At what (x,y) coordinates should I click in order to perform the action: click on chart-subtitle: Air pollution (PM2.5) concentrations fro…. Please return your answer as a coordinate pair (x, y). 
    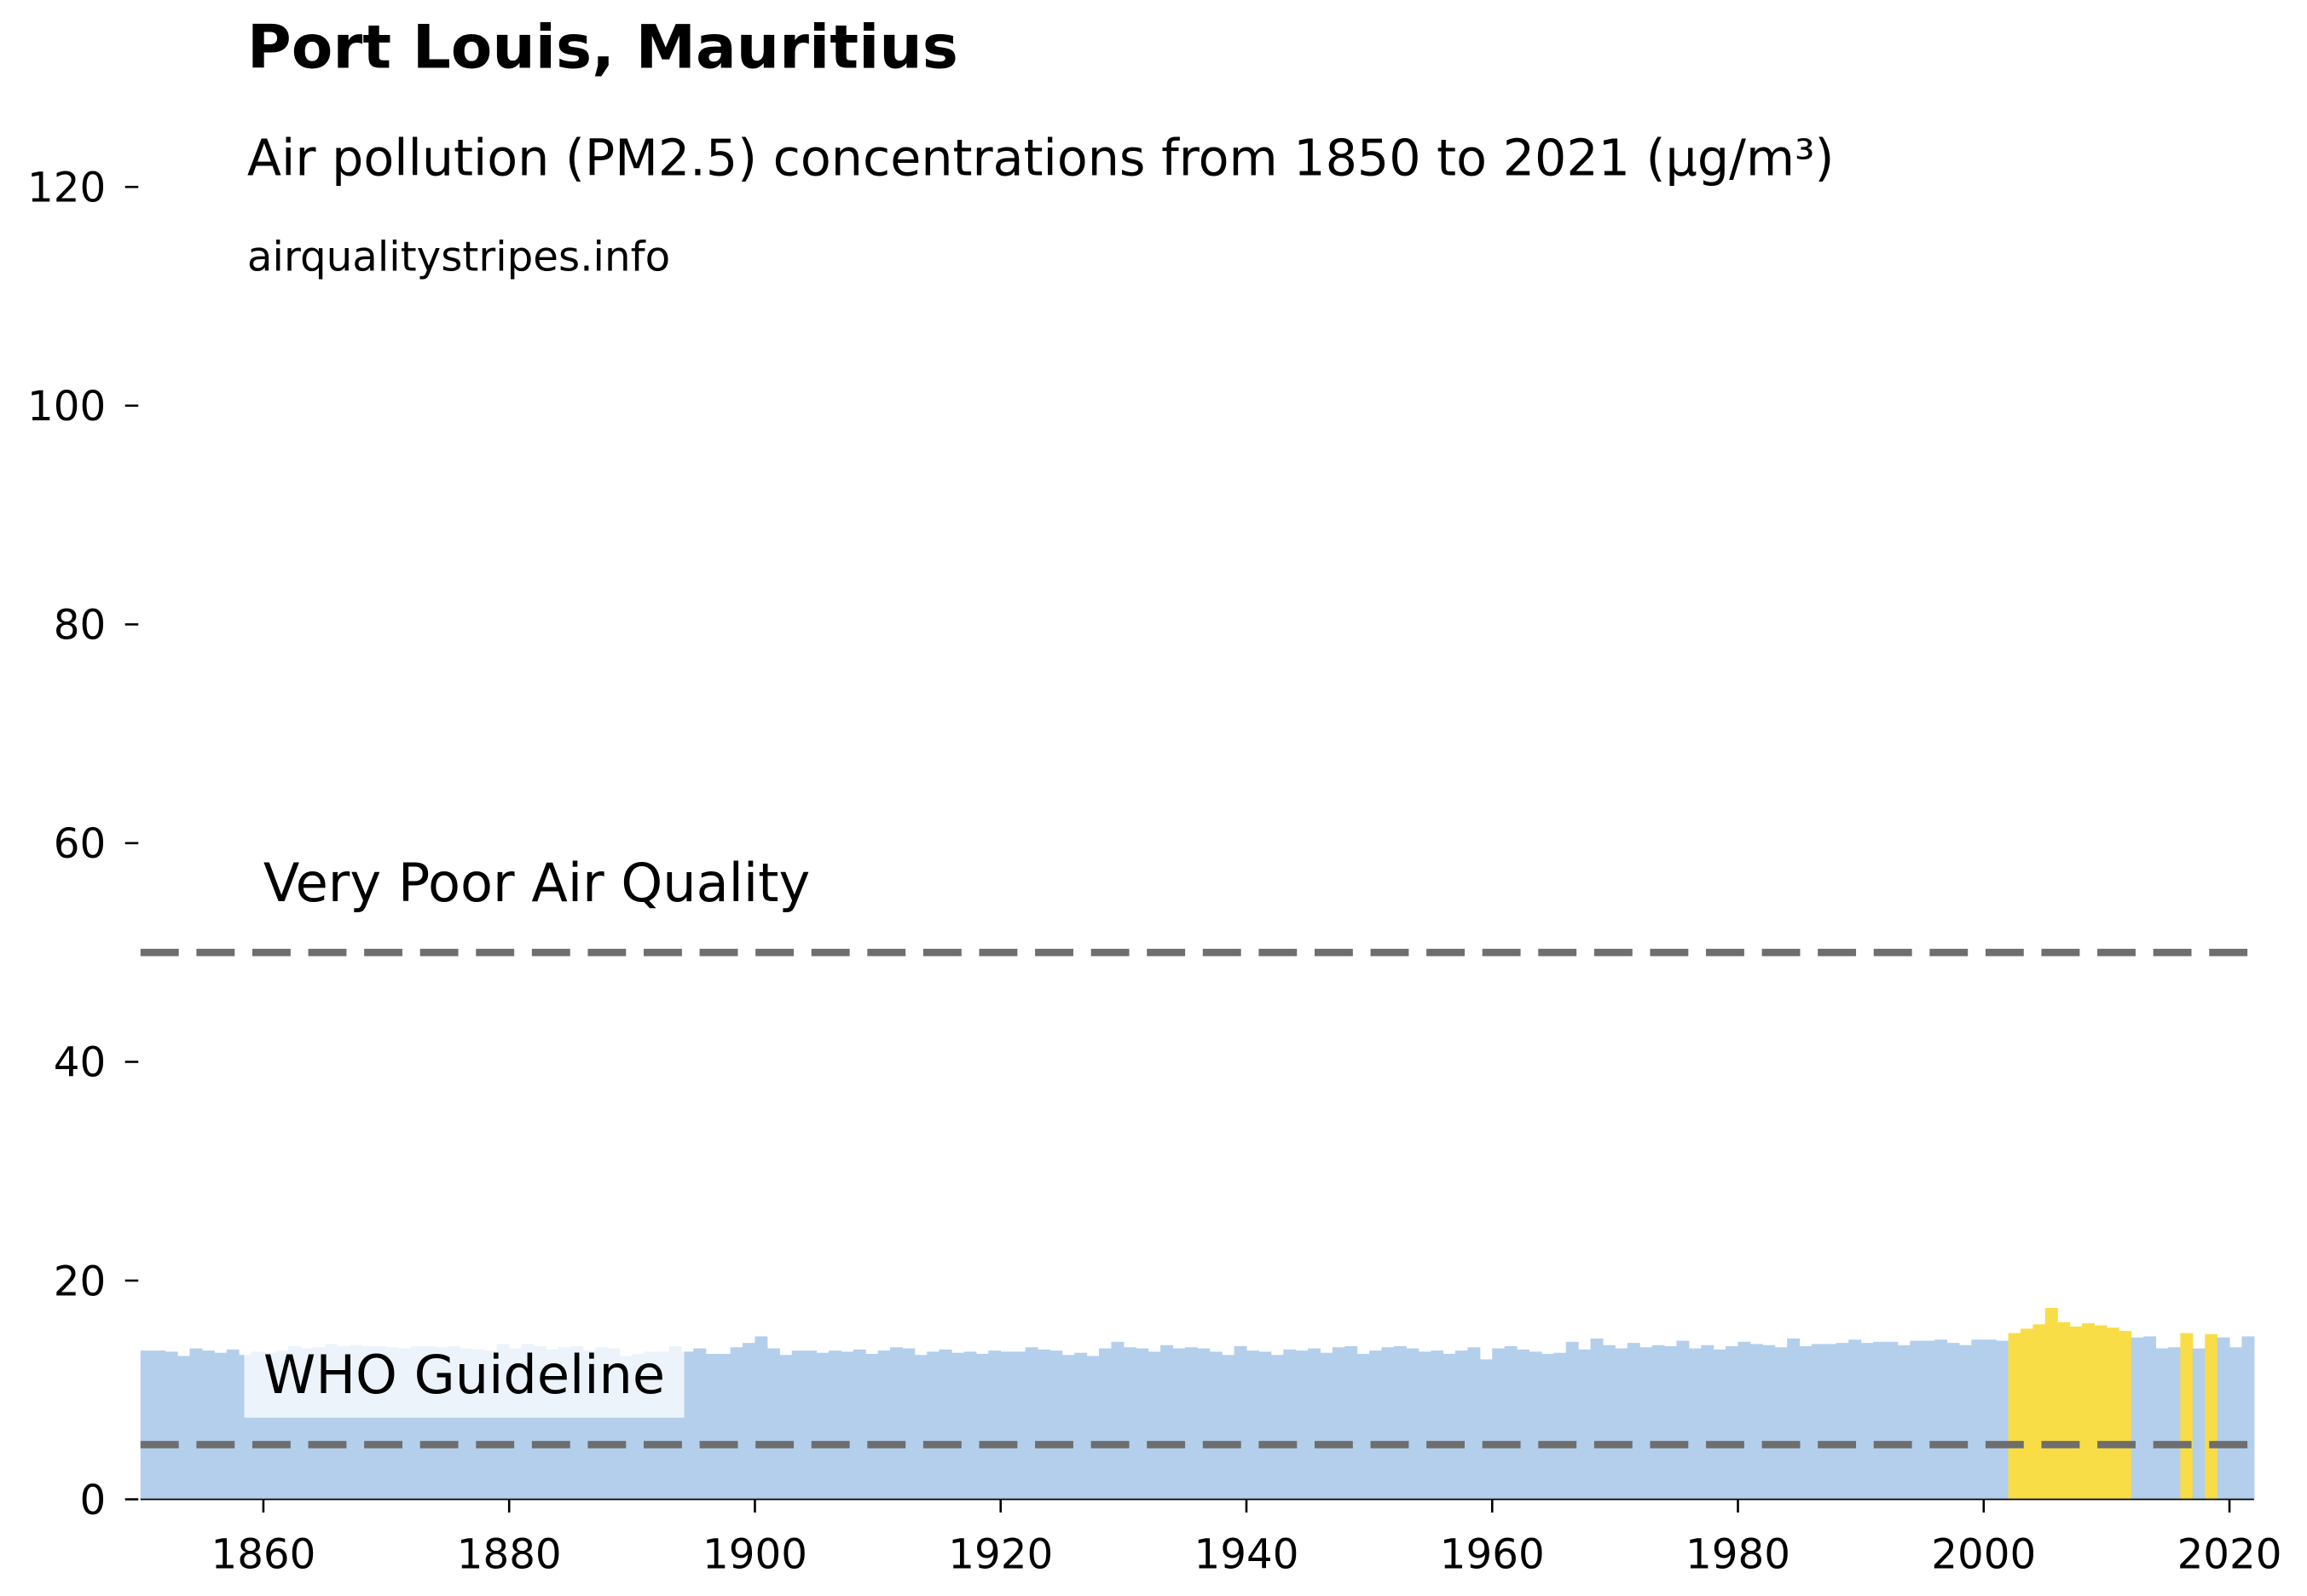
    Looking at the image, I should click on (1040, 158).